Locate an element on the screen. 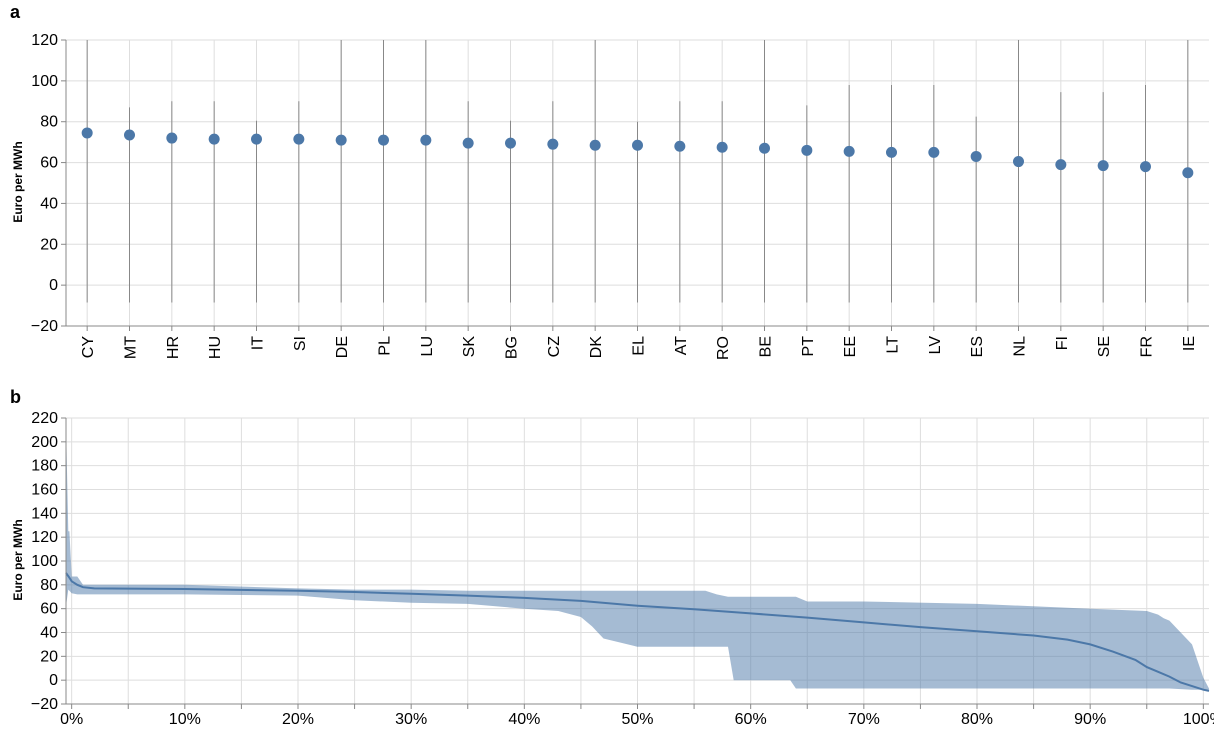 Image resolution: width=1214 pixels, height=734 pixels. panel-b-y-axis-title: Euro per MWh is located at coordinates (18, 559).